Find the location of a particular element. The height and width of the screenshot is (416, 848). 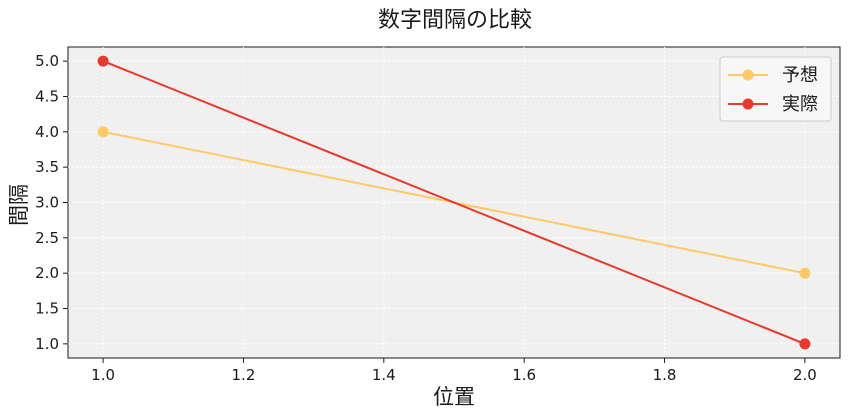

y-tick-label: 2.5 is located at coordinates (47, 238).